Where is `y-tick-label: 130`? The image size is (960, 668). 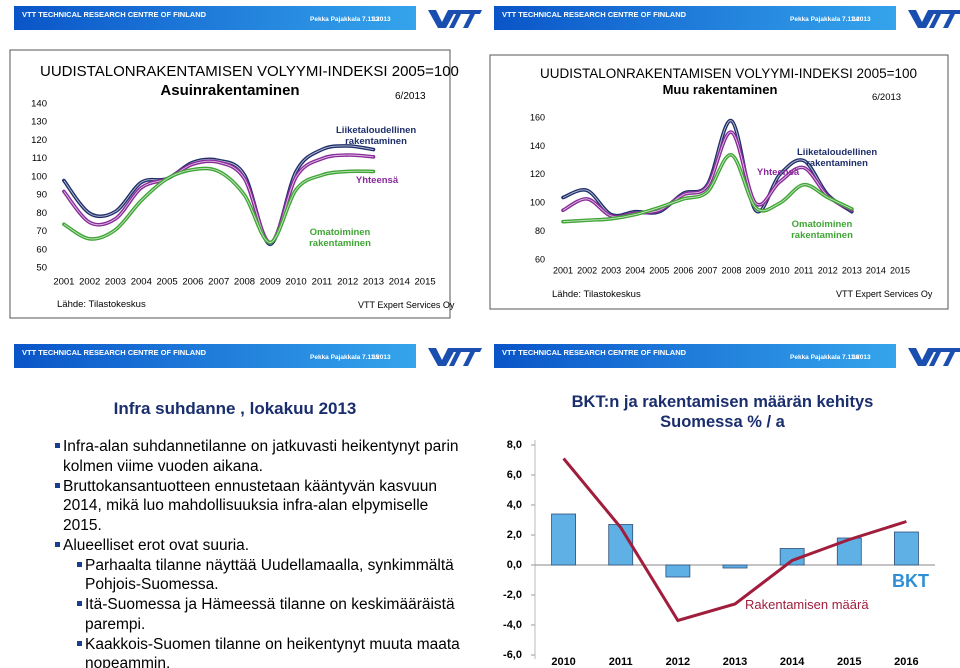
y-tick-label: 130 is located at coordinates (39, 122).